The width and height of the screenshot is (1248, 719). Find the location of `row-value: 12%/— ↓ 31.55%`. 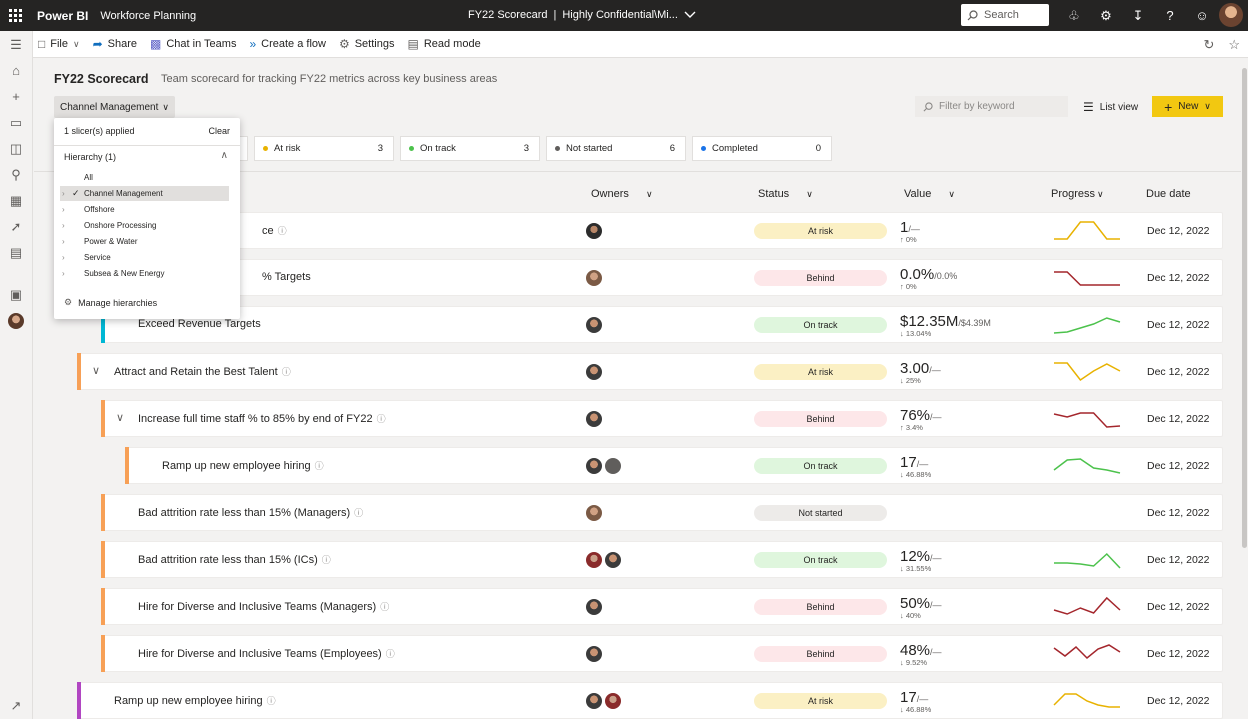

row-value: 12%/— ↓ 31.55% is located at coordinates (921, 560).